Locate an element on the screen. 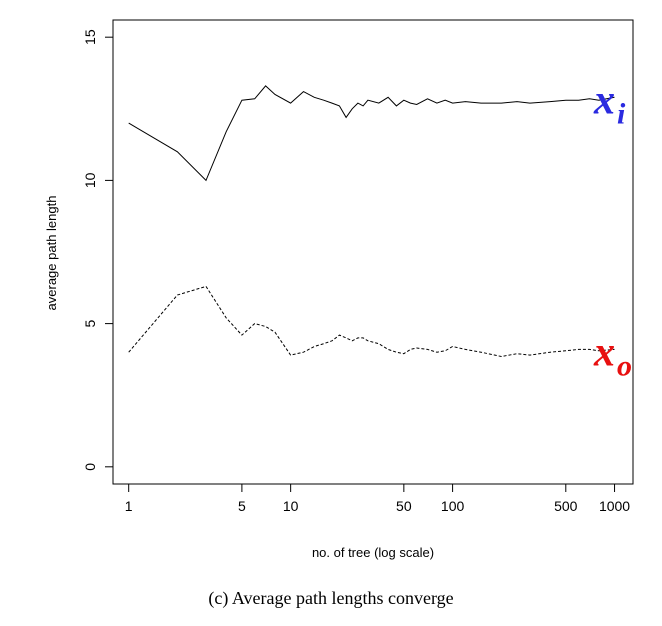 Image resolution: width=662 pixels, height=626 pixels. series-label-sub: o is located at coordinates (624, 365).